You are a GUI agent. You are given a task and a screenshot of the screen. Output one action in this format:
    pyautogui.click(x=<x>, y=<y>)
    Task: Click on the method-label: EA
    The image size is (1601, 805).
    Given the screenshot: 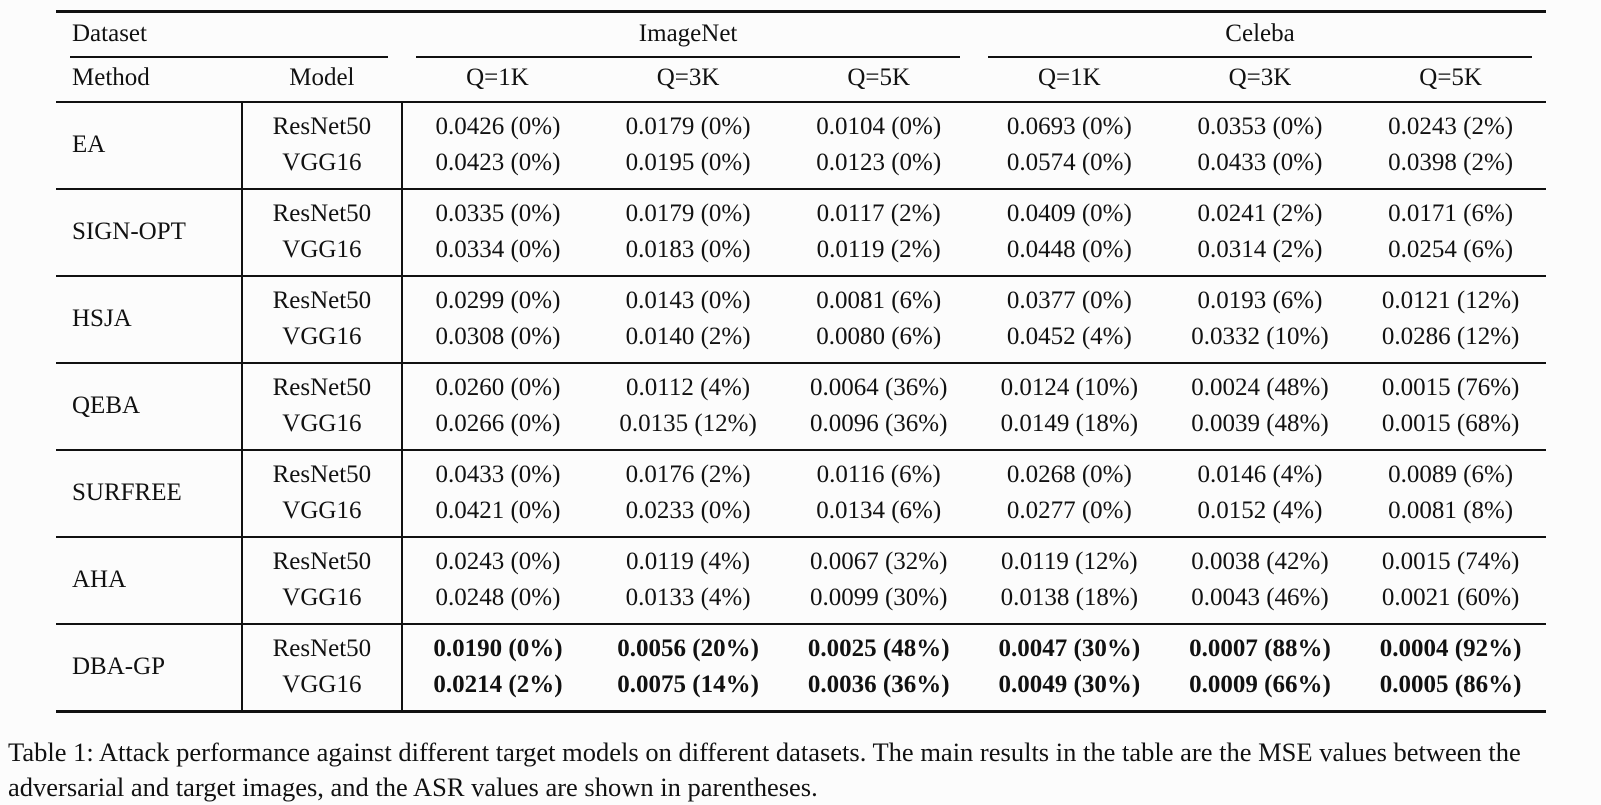 What is the action you would take?
    pyautogui.click(x=149, y=145)
    